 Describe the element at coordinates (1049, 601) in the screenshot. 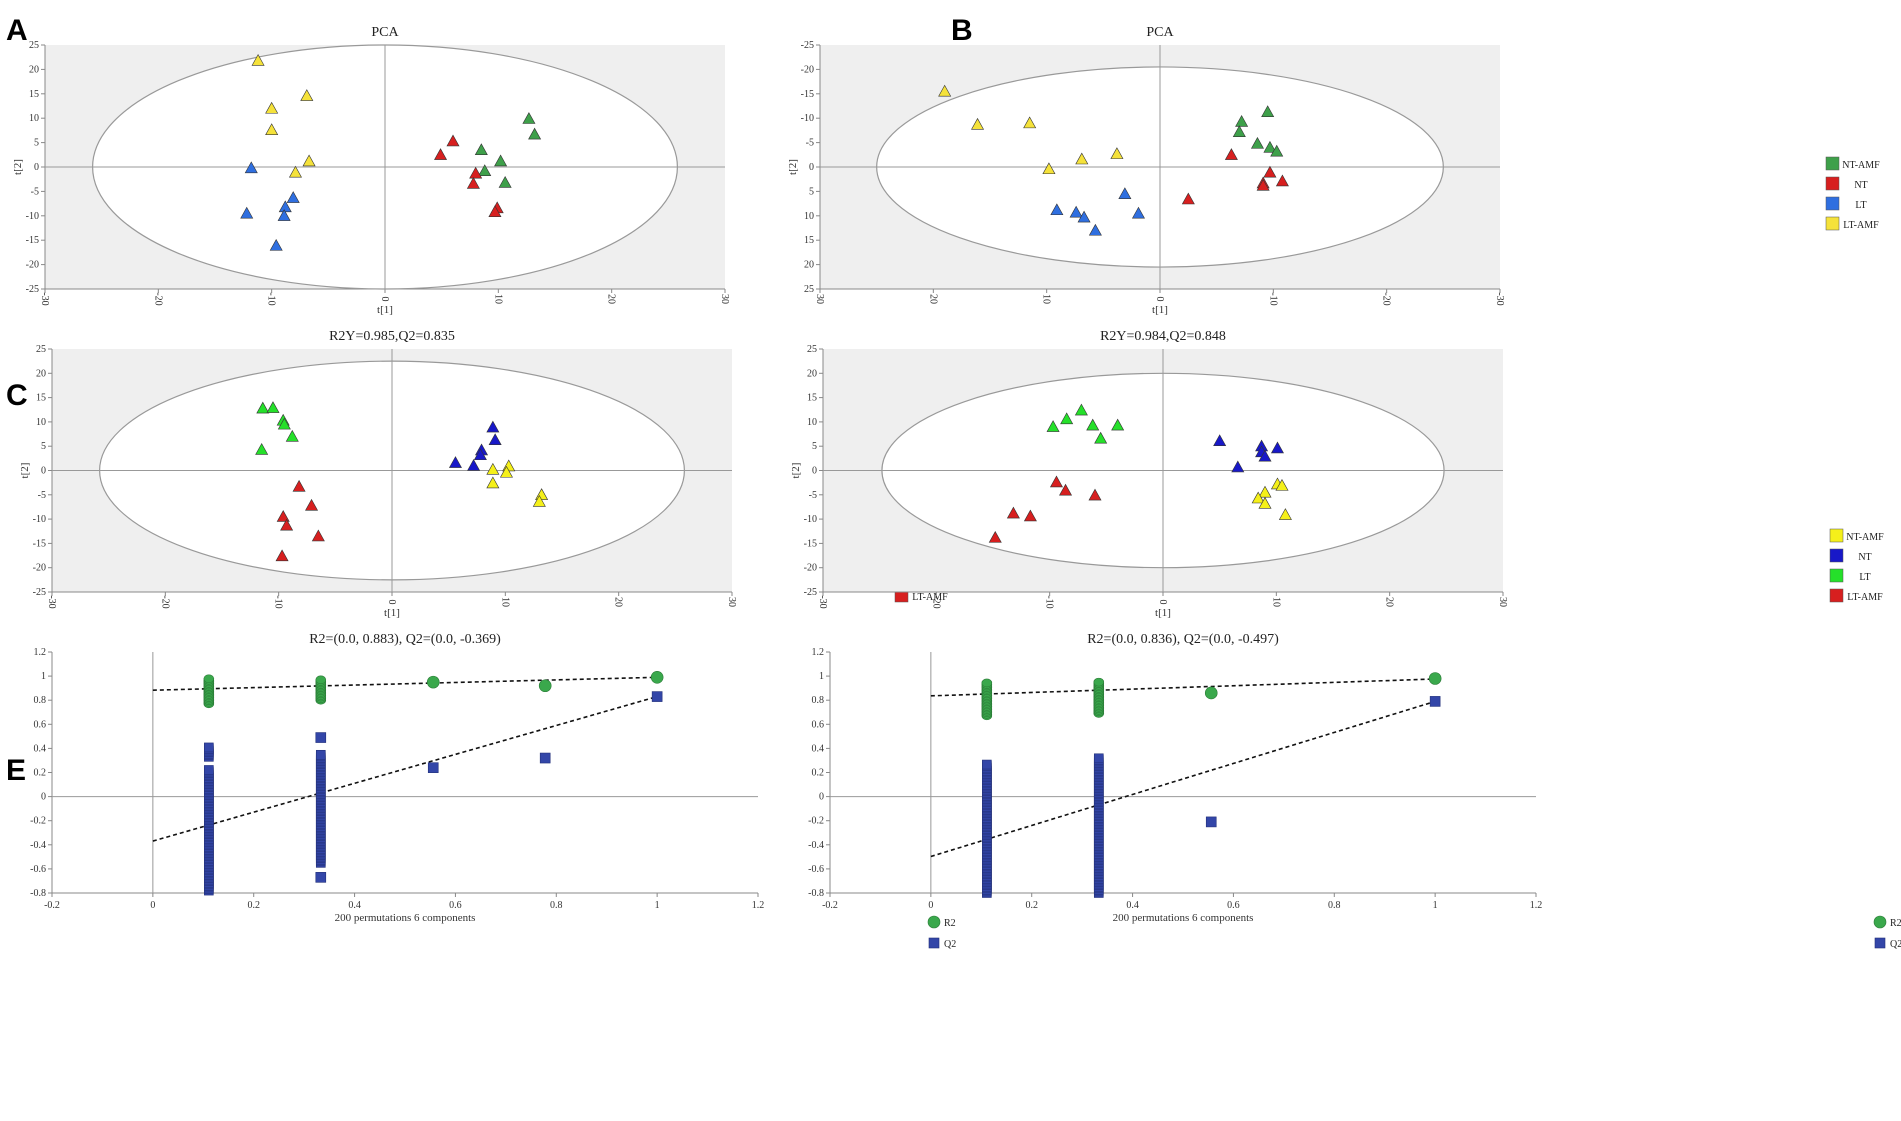

I see `x-tick-label: -10` at that location.